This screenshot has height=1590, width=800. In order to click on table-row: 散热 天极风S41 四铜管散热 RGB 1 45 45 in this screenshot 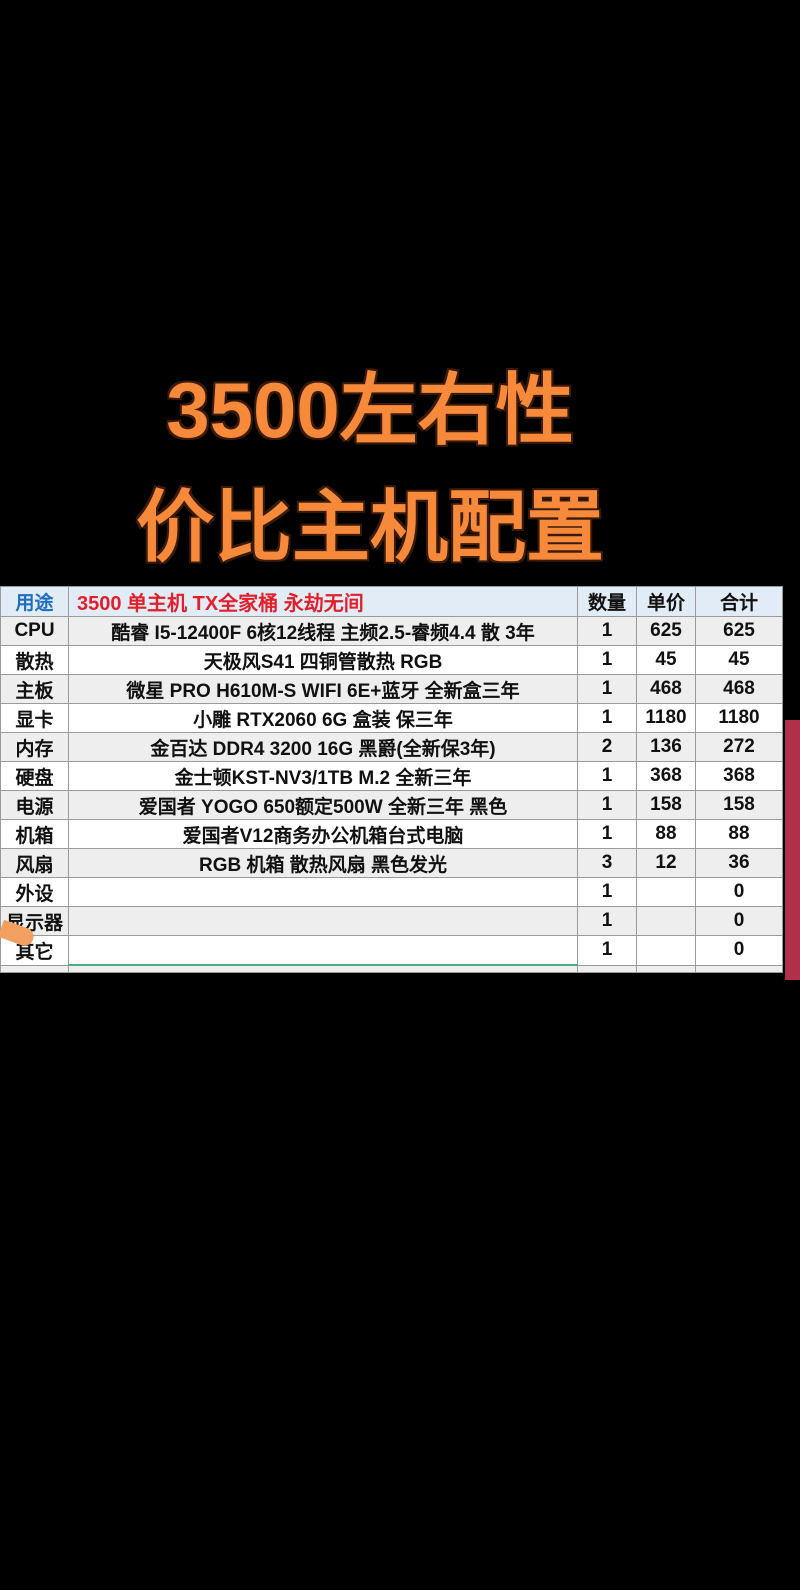, I will do `click(391, 660)`.